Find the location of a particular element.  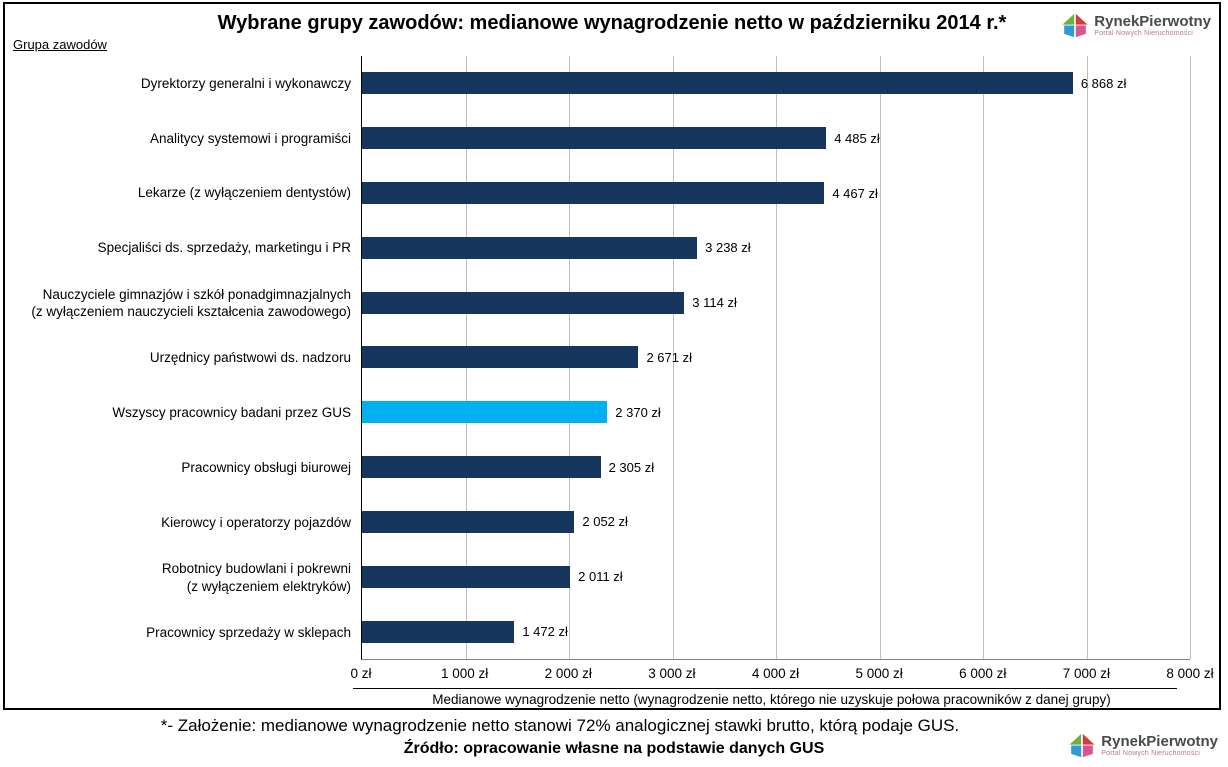

bar-value-label: 2 011 zł is located at coordinates (600, 577).